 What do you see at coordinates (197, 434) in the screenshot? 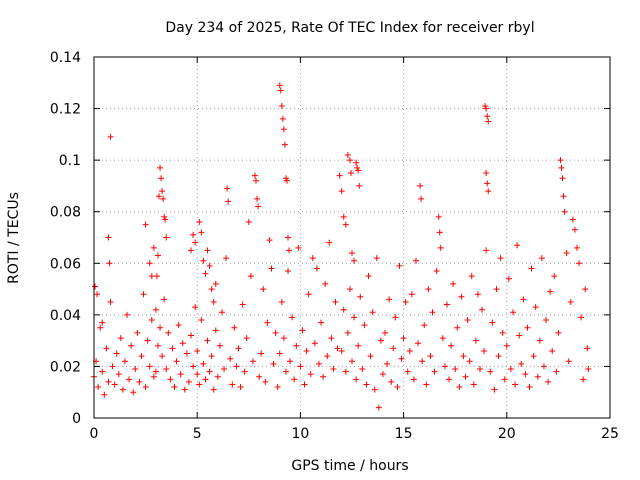
I see `x-tick-label: 5` at bounding box center [197, 434].